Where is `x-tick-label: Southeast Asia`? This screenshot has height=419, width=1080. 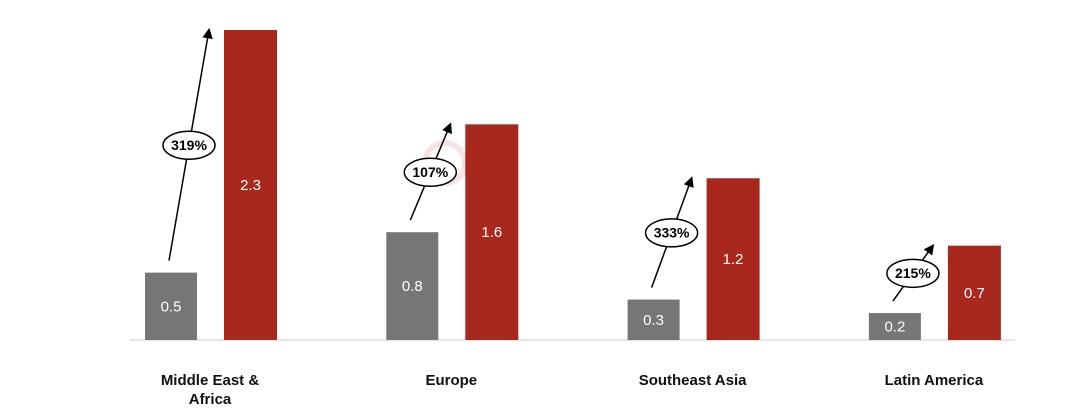 x-tick-label: Southeast Asia is located at coordinates (692, 380).